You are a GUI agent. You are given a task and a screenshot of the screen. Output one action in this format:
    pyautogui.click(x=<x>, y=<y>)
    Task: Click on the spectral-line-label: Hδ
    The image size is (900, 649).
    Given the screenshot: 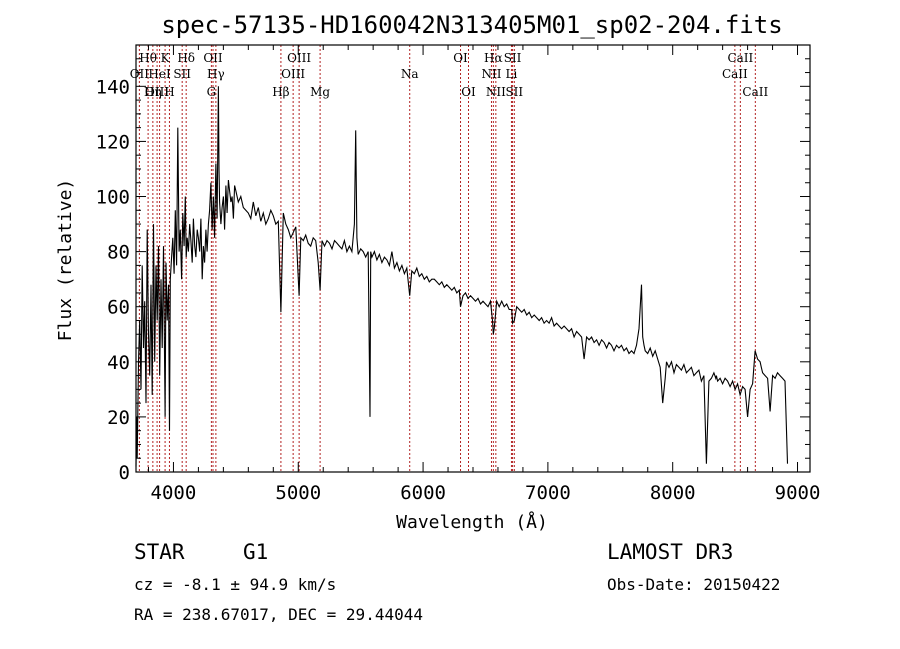 What is the action you would take?
    pyautogui.click(x=186, y=58)
    